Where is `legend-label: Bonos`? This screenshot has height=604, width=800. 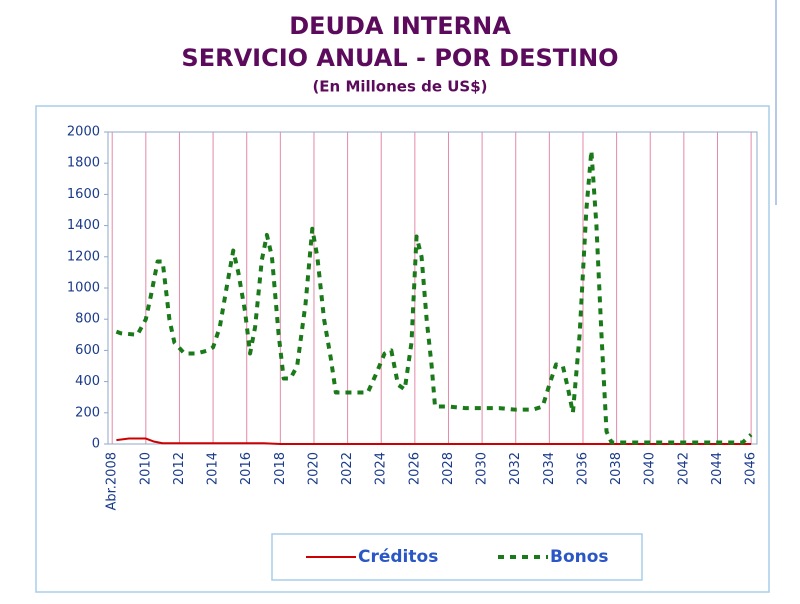
legend-label: Bonos is located at coordinates (579, 557).